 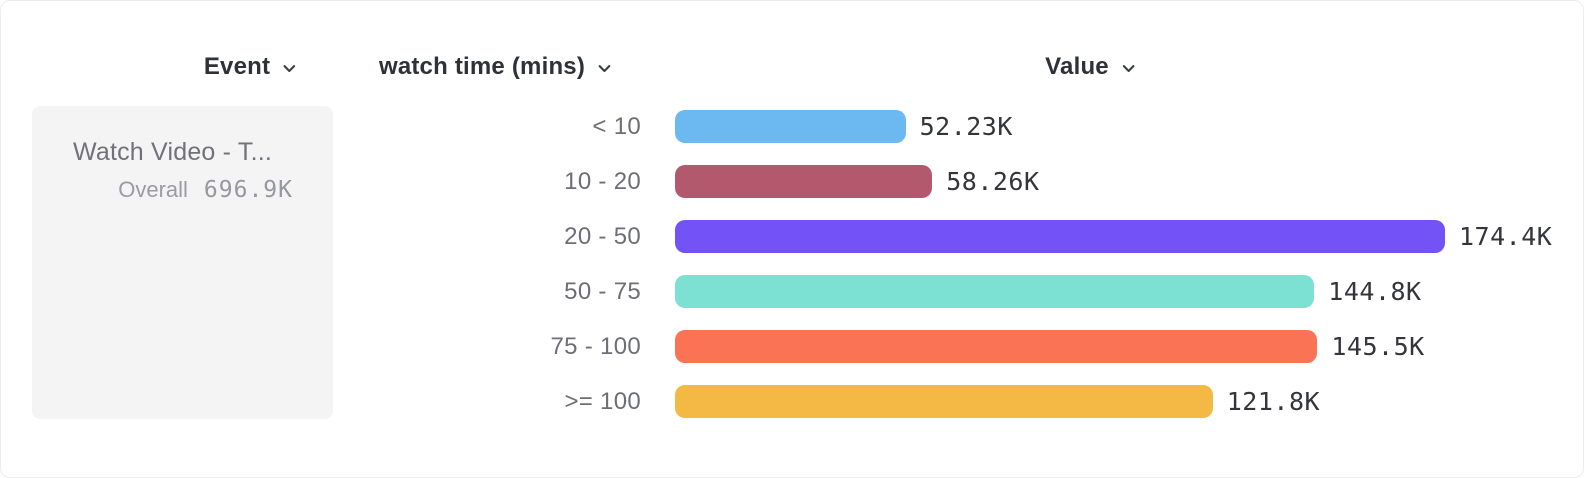 I want to click on bucket-label: 20 - 50, so click(x=602, y=236).